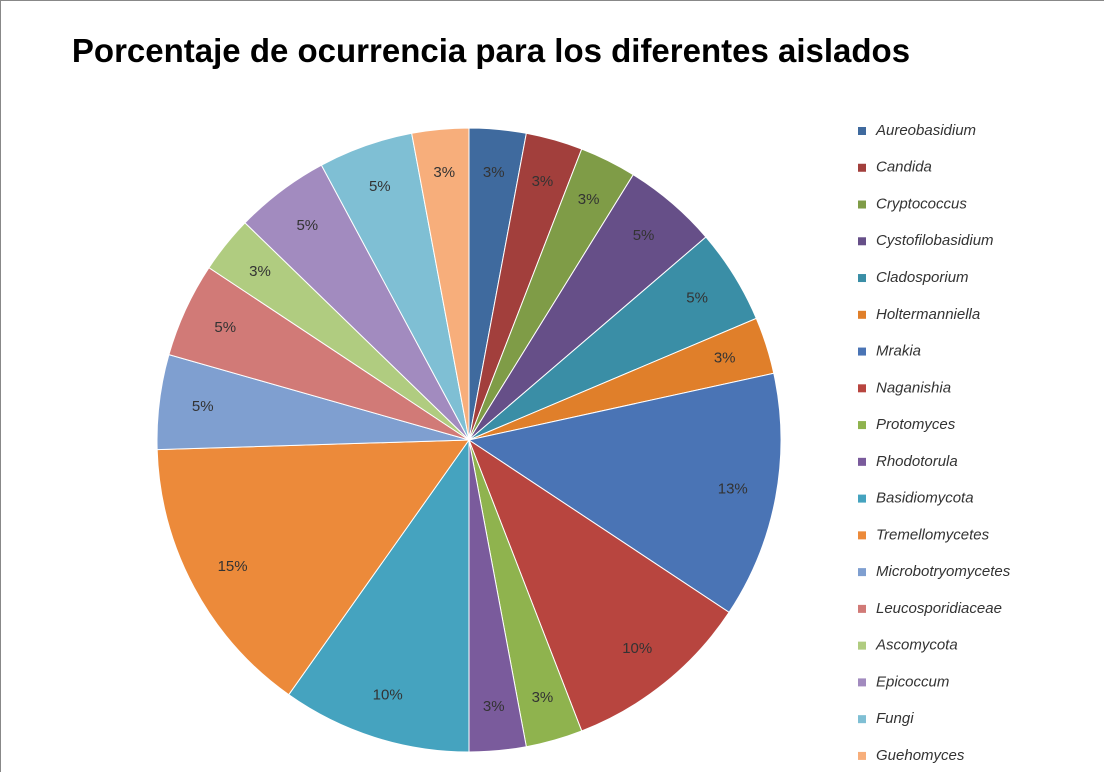 Image resolution: width=1105 pixels, height=773 pixels. Describe the element at coordinates (916, 424) in the screenshot. I see `legend-label: Protomyces` at that location.